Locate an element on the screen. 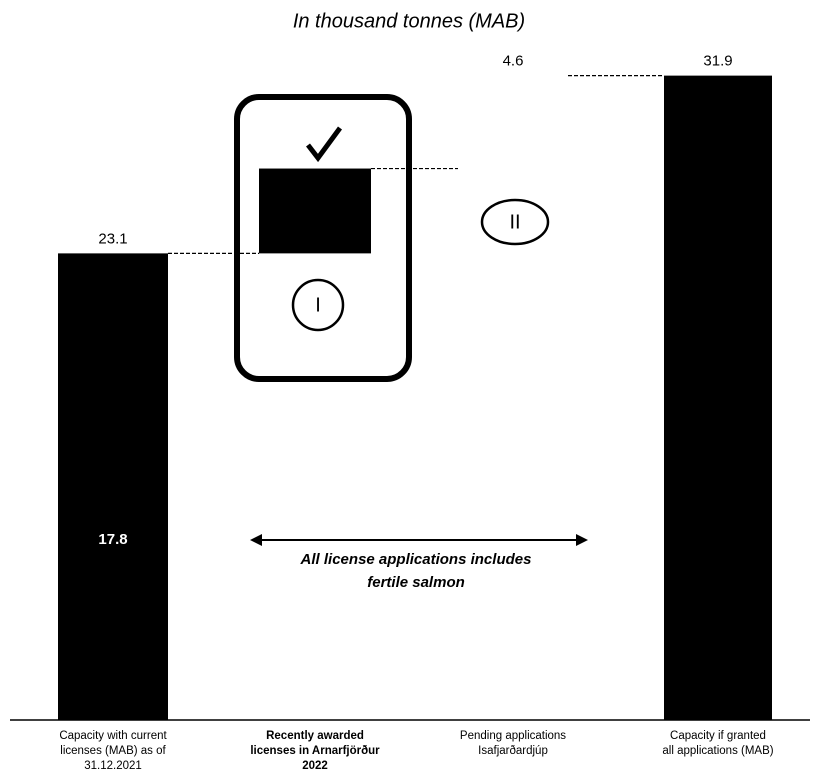 This screenshot has width=817, height=781. x-tick-label: Pending applications is located at coordinates (513, 736).